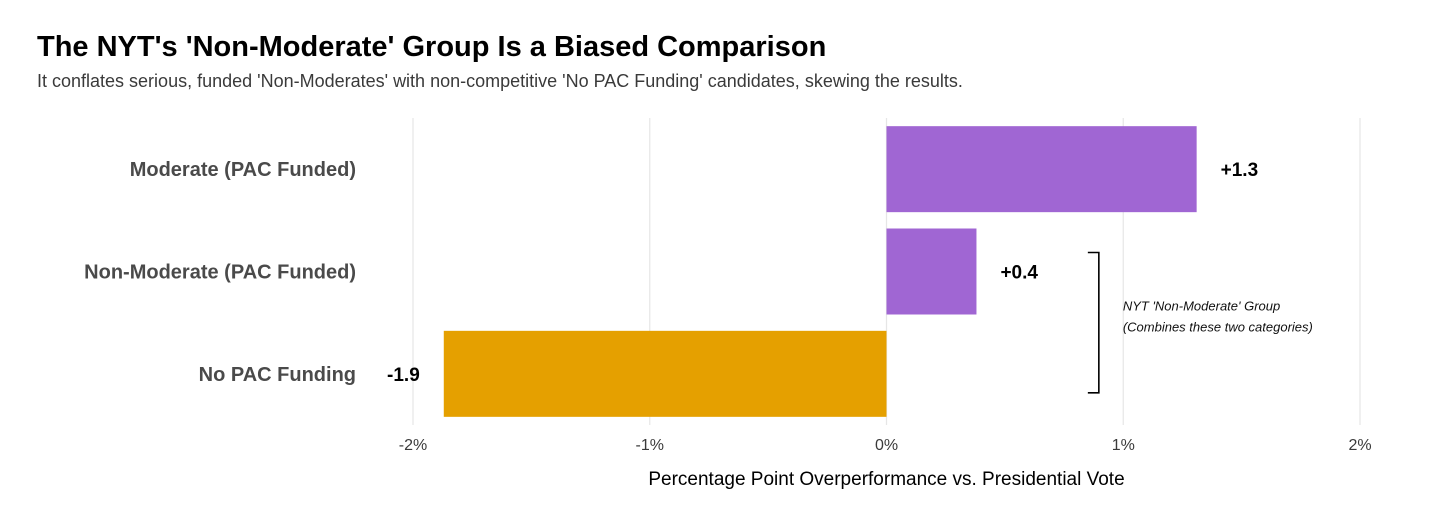  I want to click on annotation-text: (Combines these two categories), so click(1218, 327).